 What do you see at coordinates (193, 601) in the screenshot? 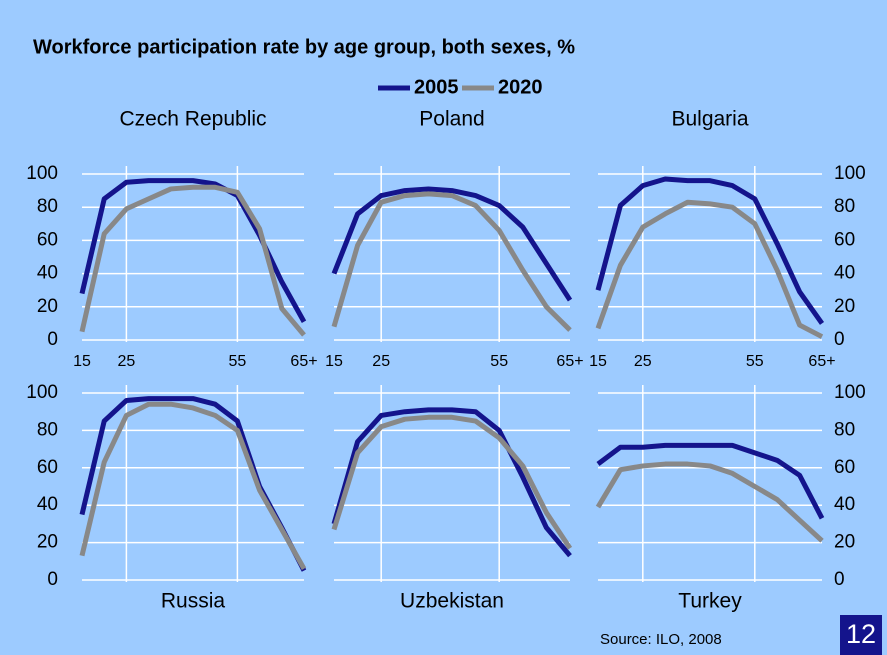
I see `panel-title: Russia` at bounding box center [193, 601].